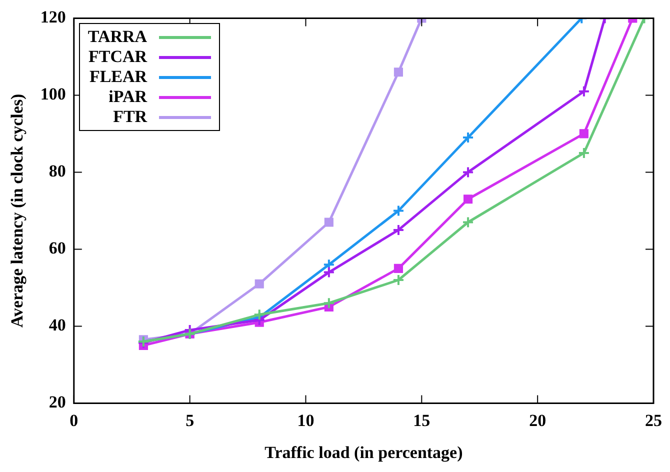 The width and height of the screenshot is (670, 472). I want to click on y-tick-label: 40, so click(57, 325).